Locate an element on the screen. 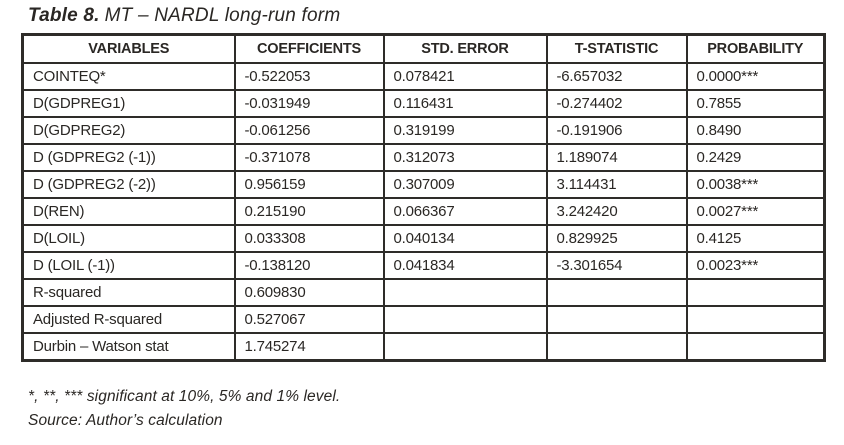 This screenshot has width=844, height=445. value-cell: 0.078421 is located at coordinates (465, 76).